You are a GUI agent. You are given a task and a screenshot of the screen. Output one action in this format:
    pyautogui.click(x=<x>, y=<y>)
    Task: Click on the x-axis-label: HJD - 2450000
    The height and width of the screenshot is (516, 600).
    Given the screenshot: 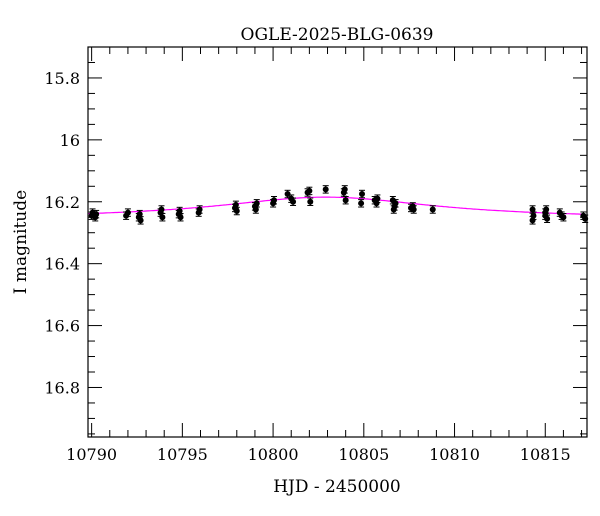 What is the action you would take?
    pyautogui.click(x=337, y=487)
    